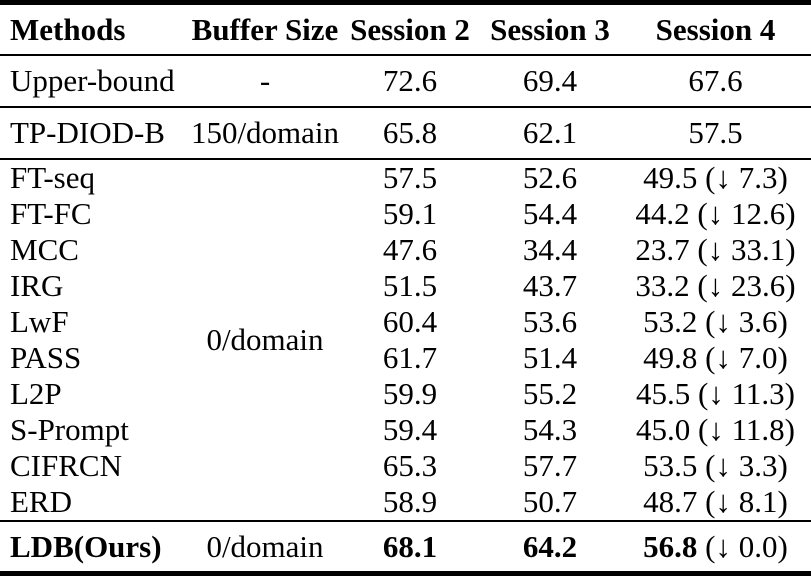 The width and height of the screenshot is (811, 578). What do you see at coordinates (52, 177) in the screenshot?
I see `method-cell: FT-seq` at bounding box center [52, 177].